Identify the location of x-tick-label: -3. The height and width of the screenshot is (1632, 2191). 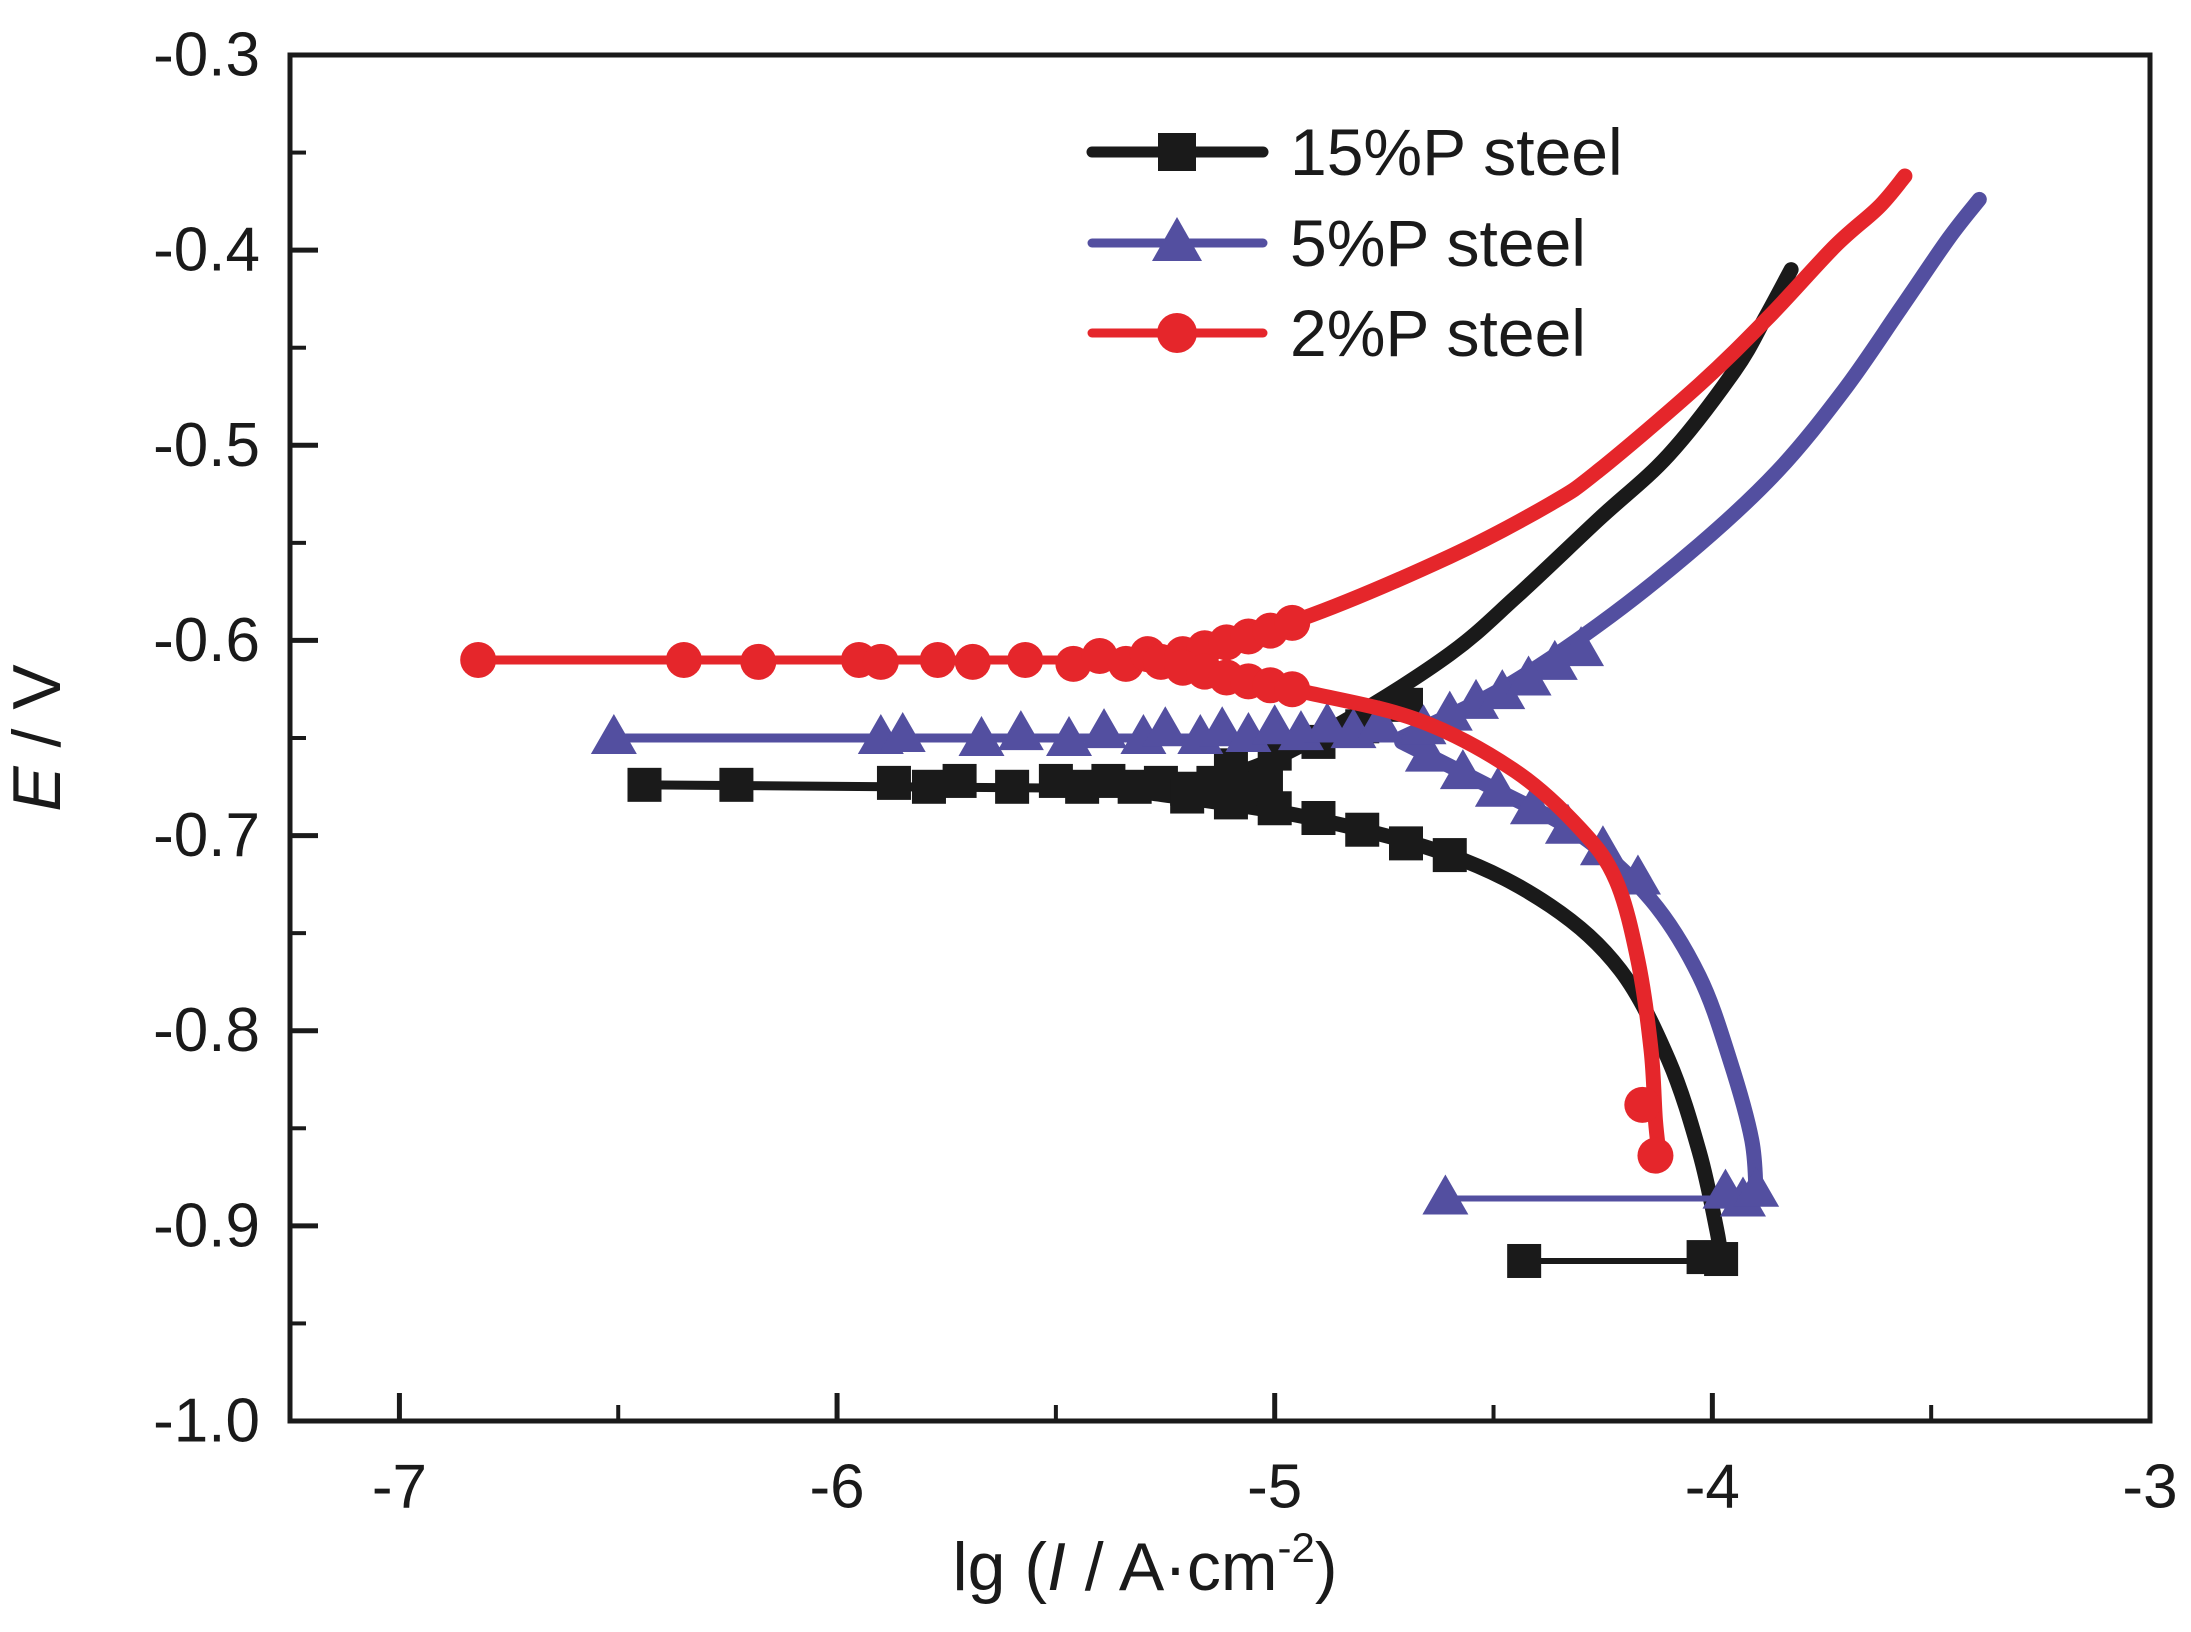
(2149, 1487).